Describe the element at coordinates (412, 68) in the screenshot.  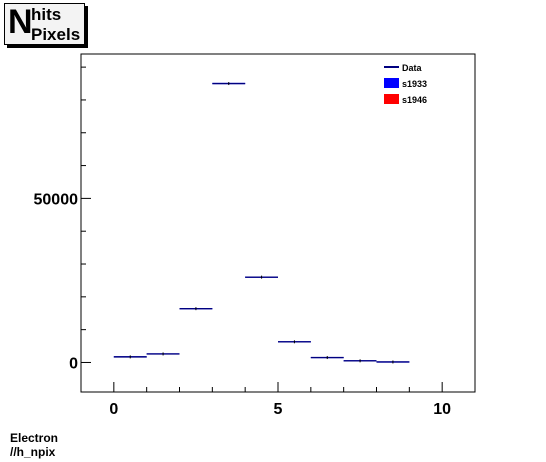
I see `legend-label: Data` at that location.